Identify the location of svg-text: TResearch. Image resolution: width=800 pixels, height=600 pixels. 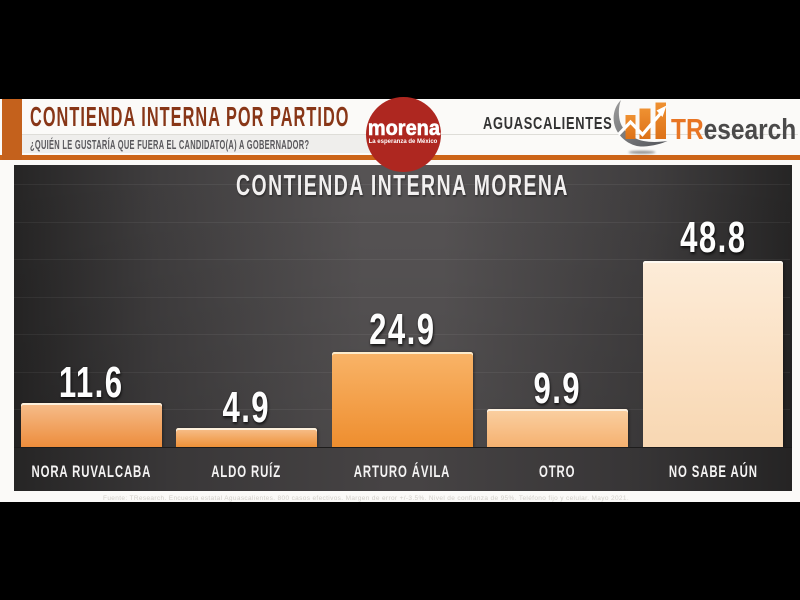
(733, 129).